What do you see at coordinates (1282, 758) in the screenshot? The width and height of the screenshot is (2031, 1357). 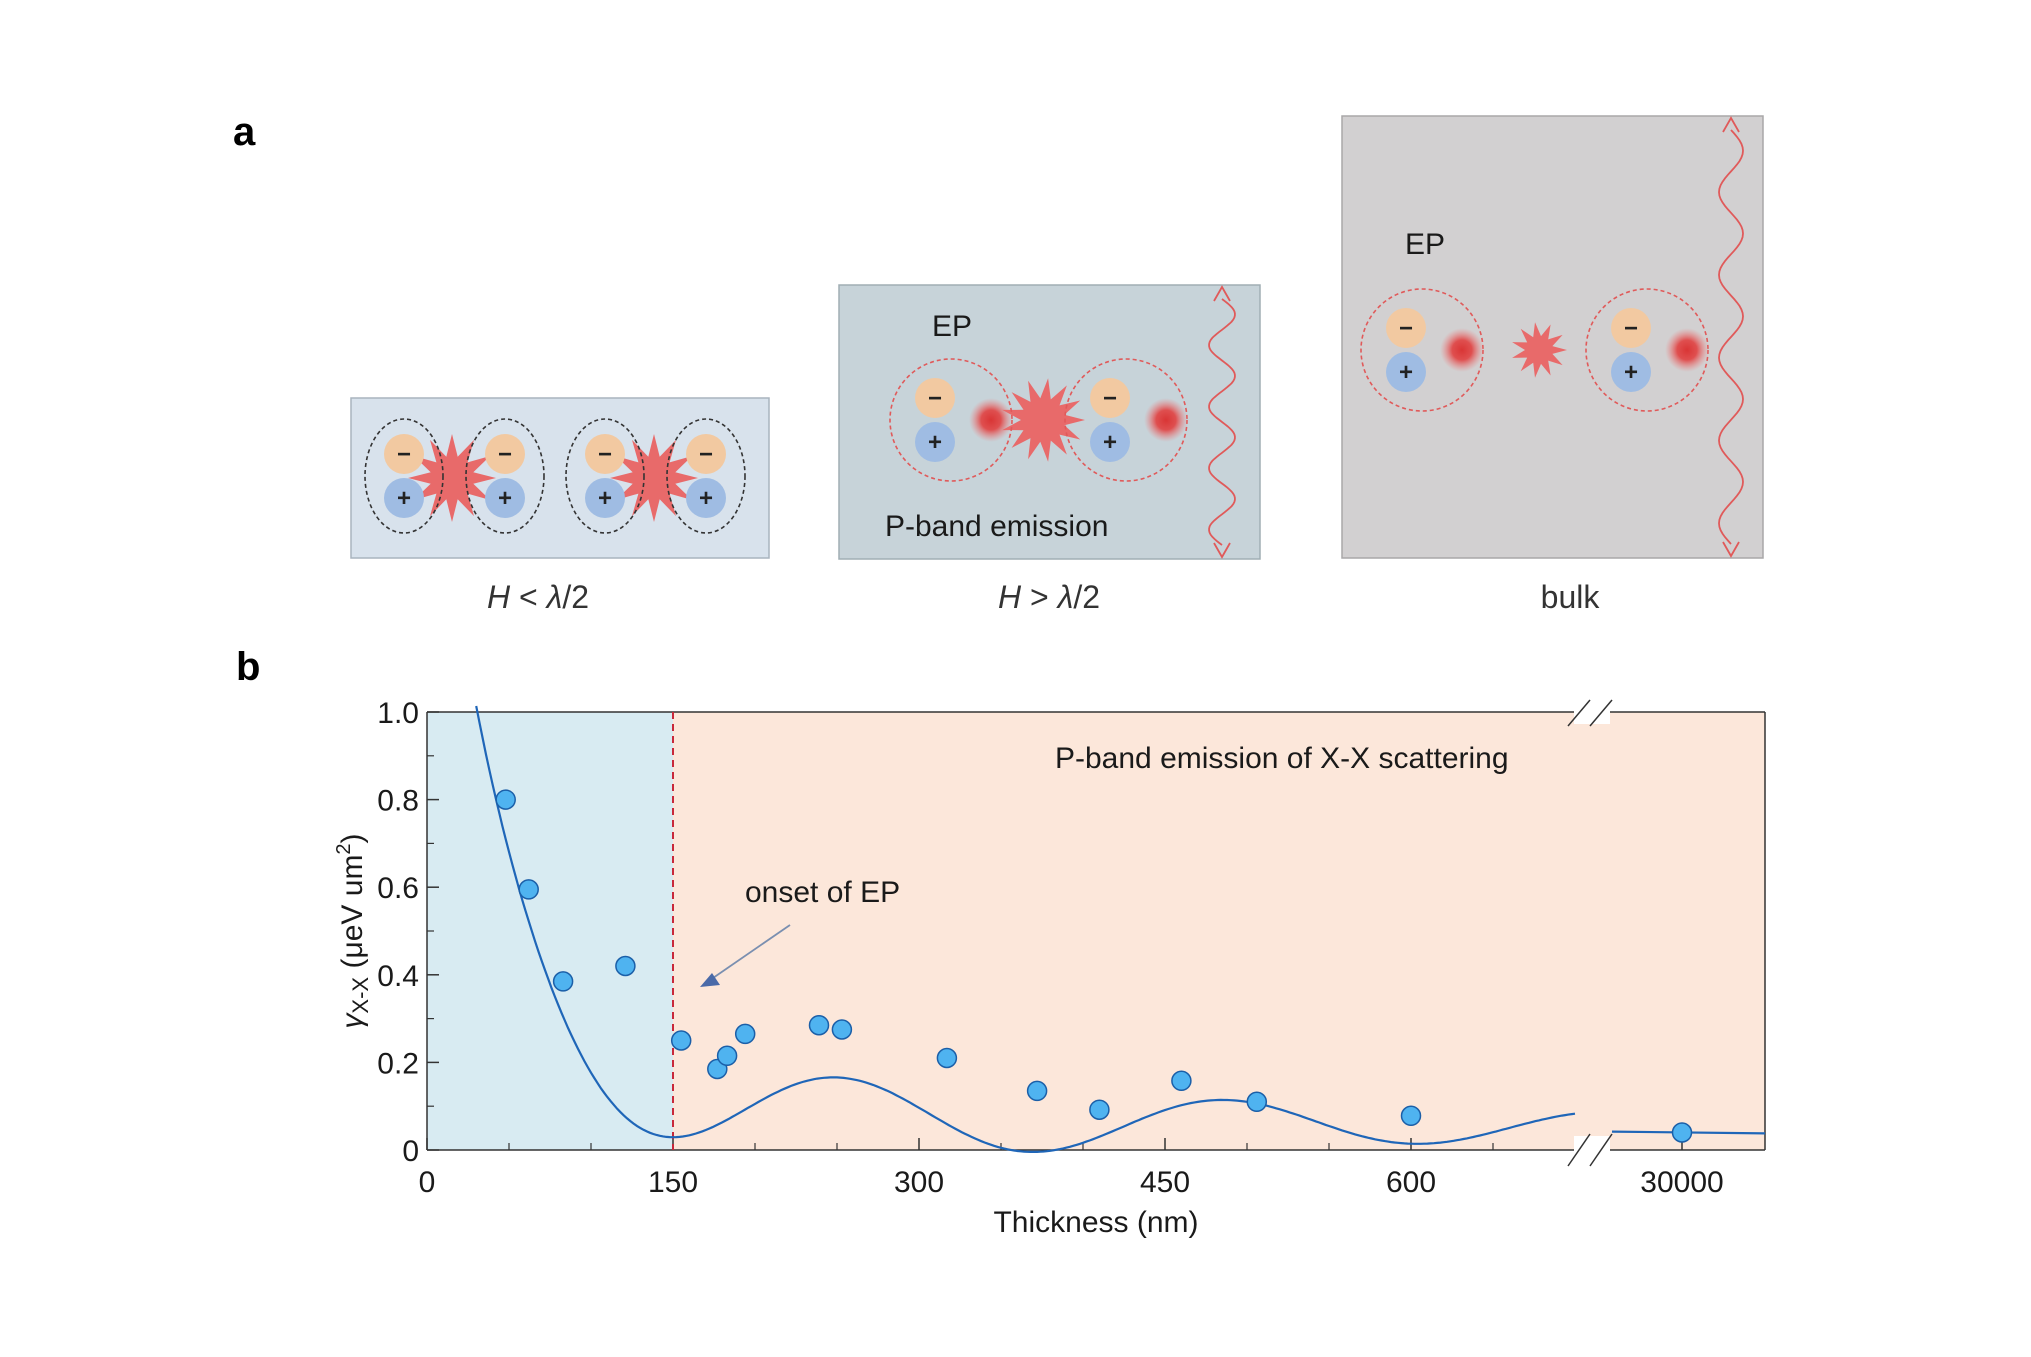 I see `chart-annotation: P-band emission of X-X scattering` at bounding box center [1282, 758].